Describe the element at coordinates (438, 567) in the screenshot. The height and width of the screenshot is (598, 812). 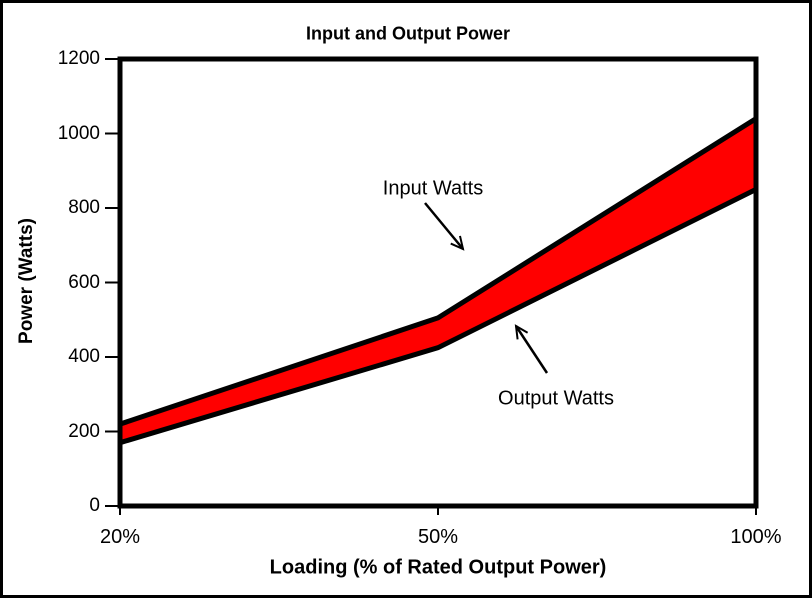
I see `x-axis-title: Loading (% of Rated Output Power)` at that location.